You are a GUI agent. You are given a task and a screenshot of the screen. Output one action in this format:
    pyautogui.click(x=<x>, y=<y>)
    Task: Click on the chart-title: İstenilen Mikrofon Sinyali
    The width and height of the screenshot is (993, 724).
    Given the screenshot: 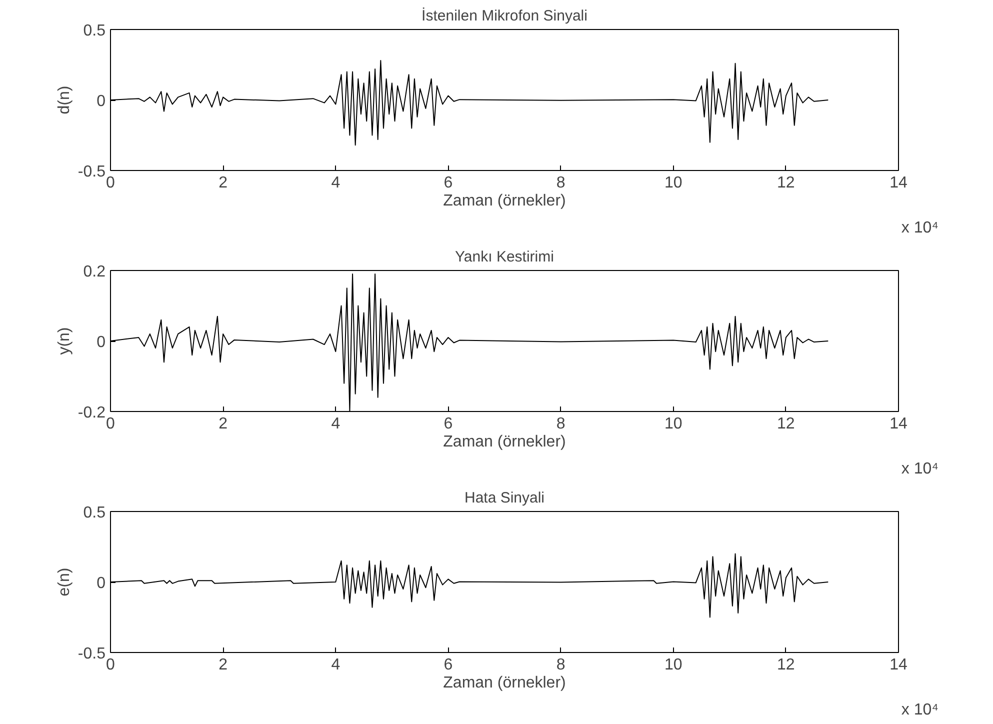 What is the action you would take?
    pyautogui.click(x=505, y=15)
    